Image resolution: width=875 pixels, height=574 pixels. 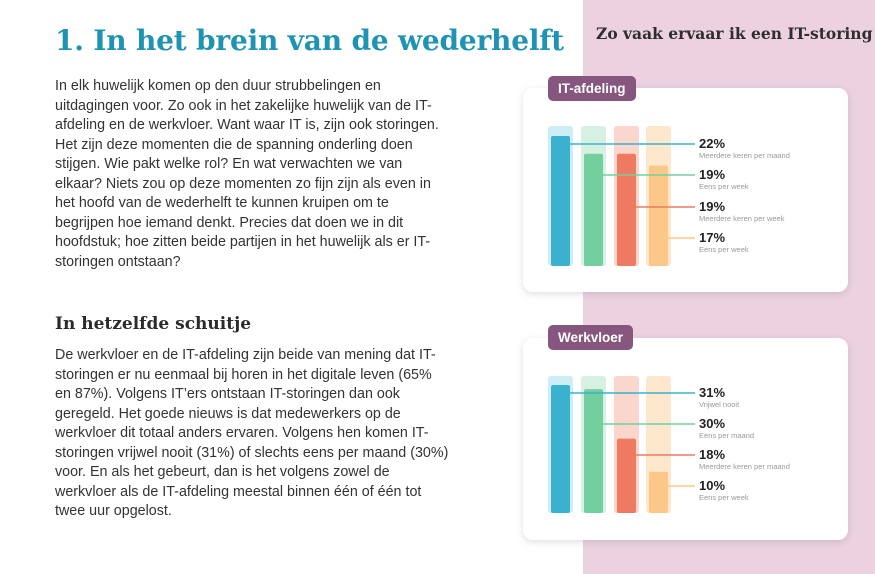 I want to click on data-label: 31%, so click(x=712, y=392).